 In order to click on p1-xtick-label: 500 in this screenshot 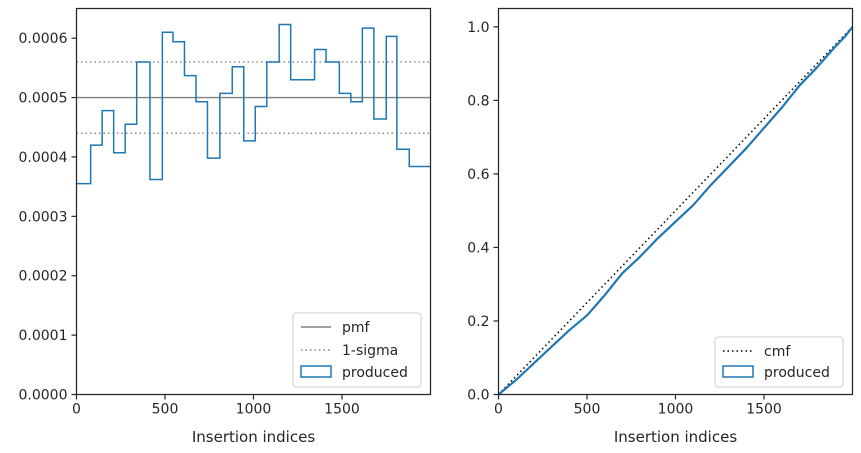, I will do `click(587, 410)`.